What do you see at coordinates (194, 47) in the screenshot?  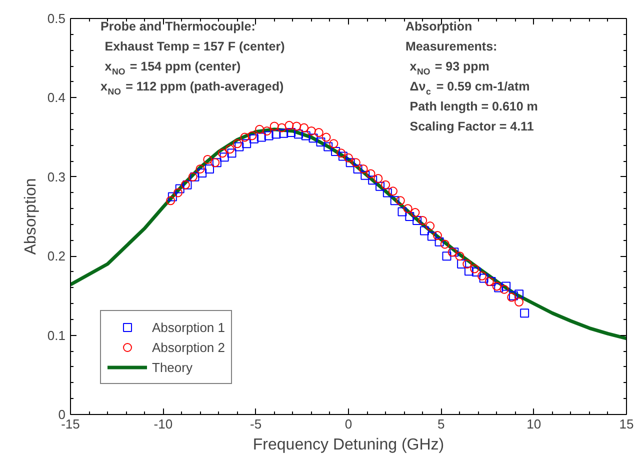 I see `annotation: Exhaust Temp = 157 F (center)` at bounding box center [194, 47].